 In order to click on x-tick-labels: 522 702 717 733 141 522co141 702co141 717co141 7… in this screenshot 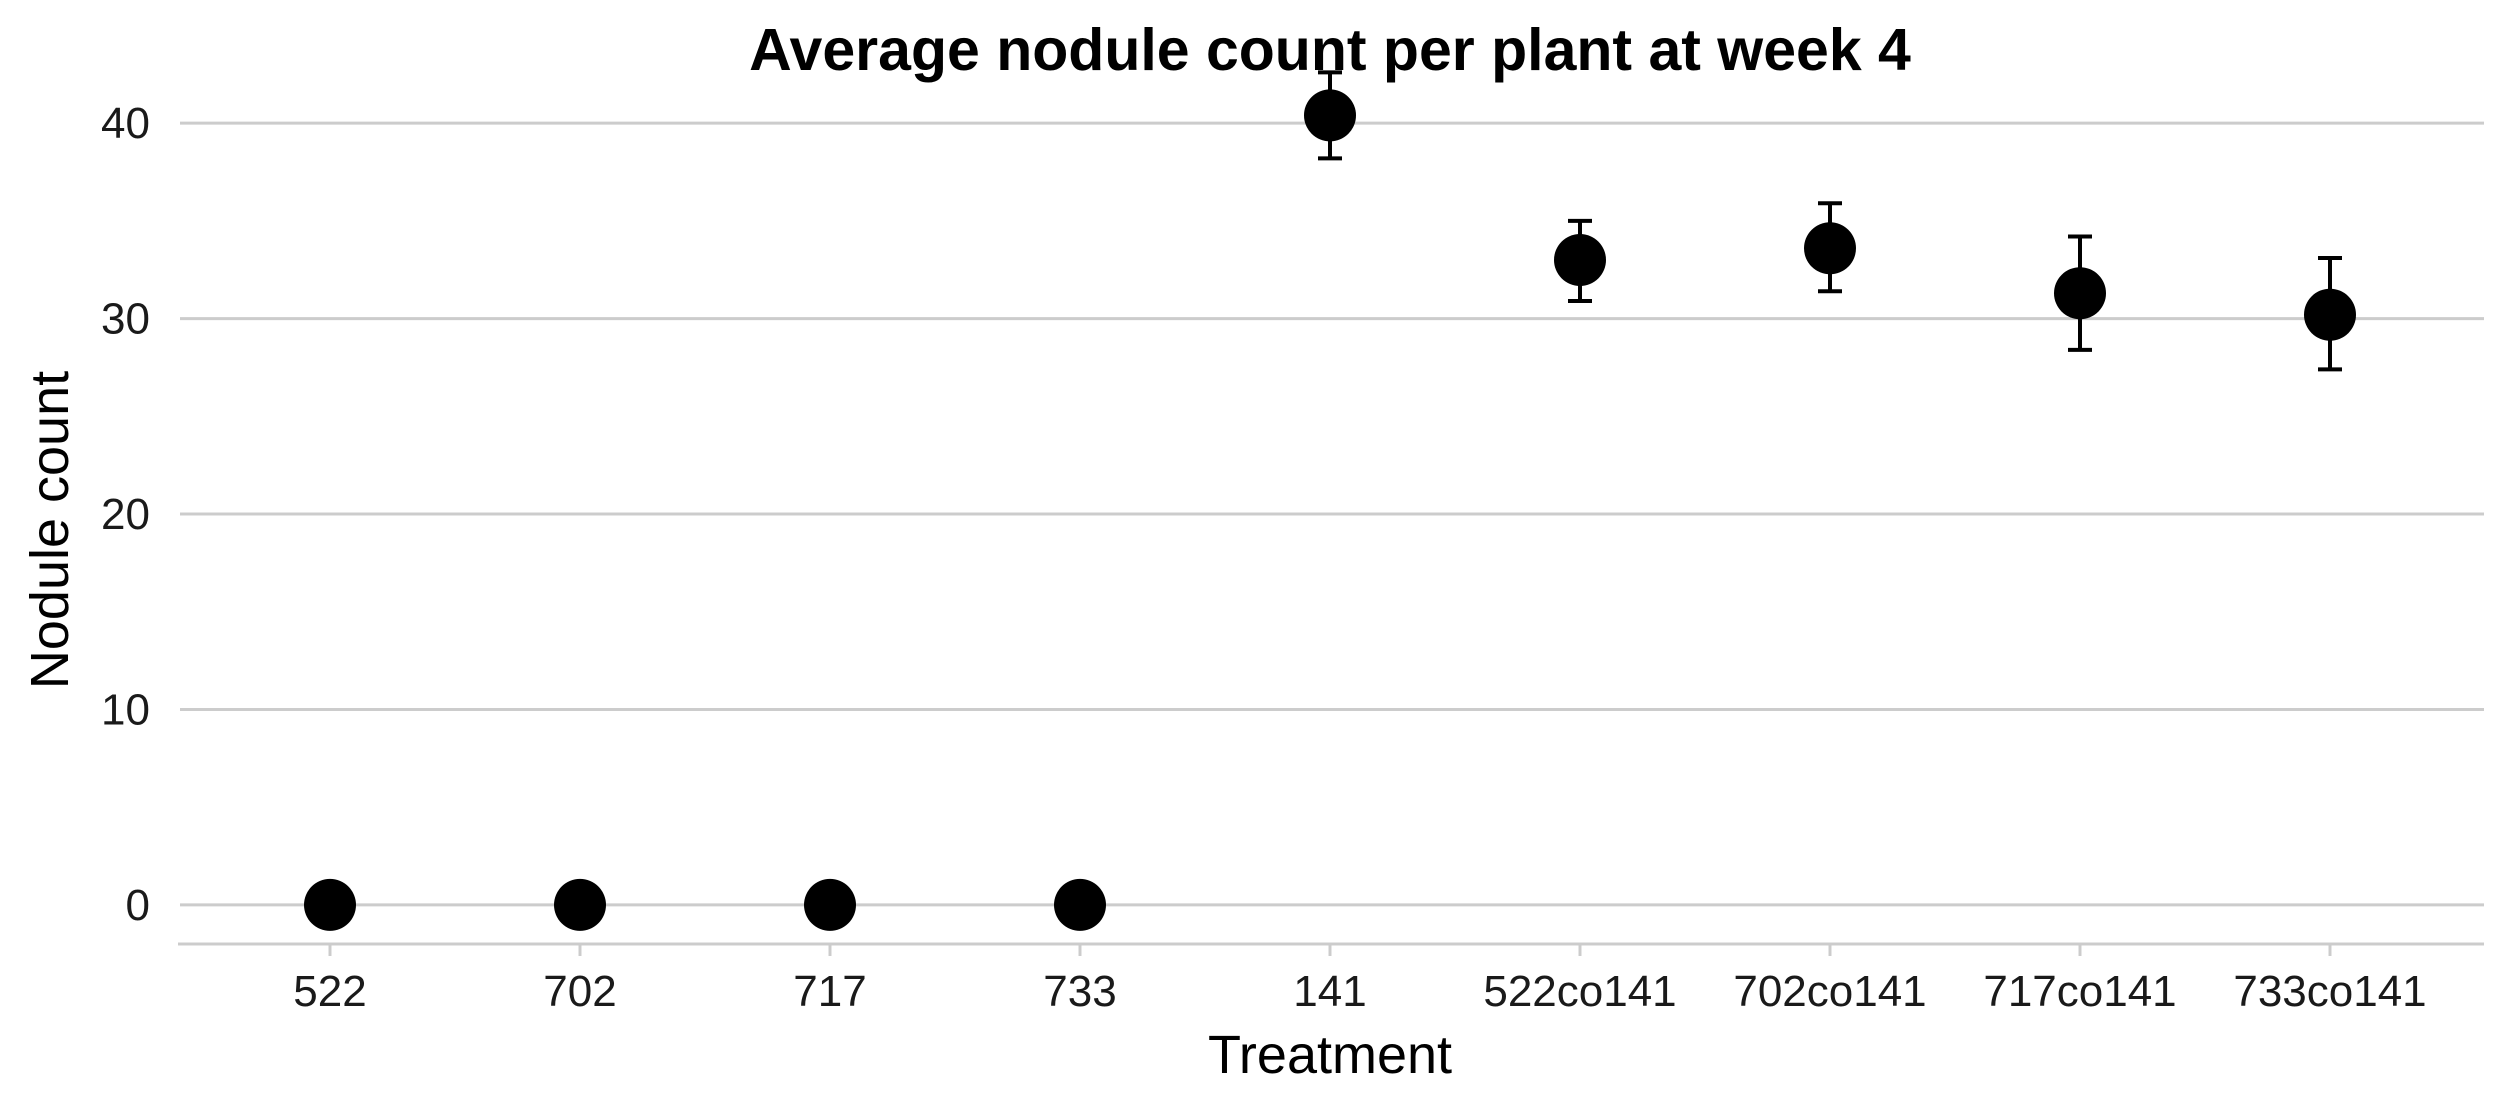, I will do `click(1360, 980)`.